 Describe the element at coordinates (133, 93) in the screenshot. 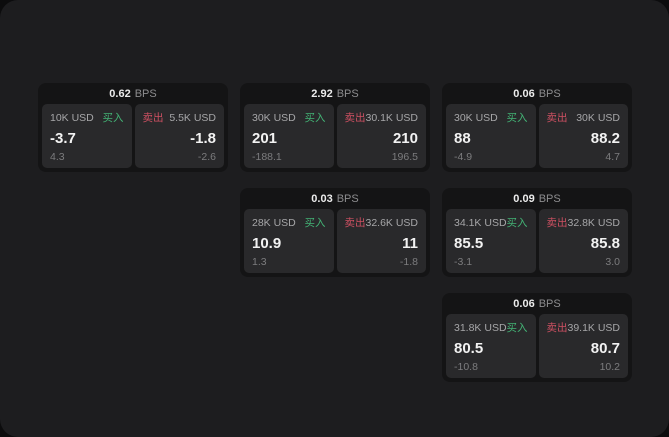

I see `card-bps-header: 0.62 BPS` at that location.